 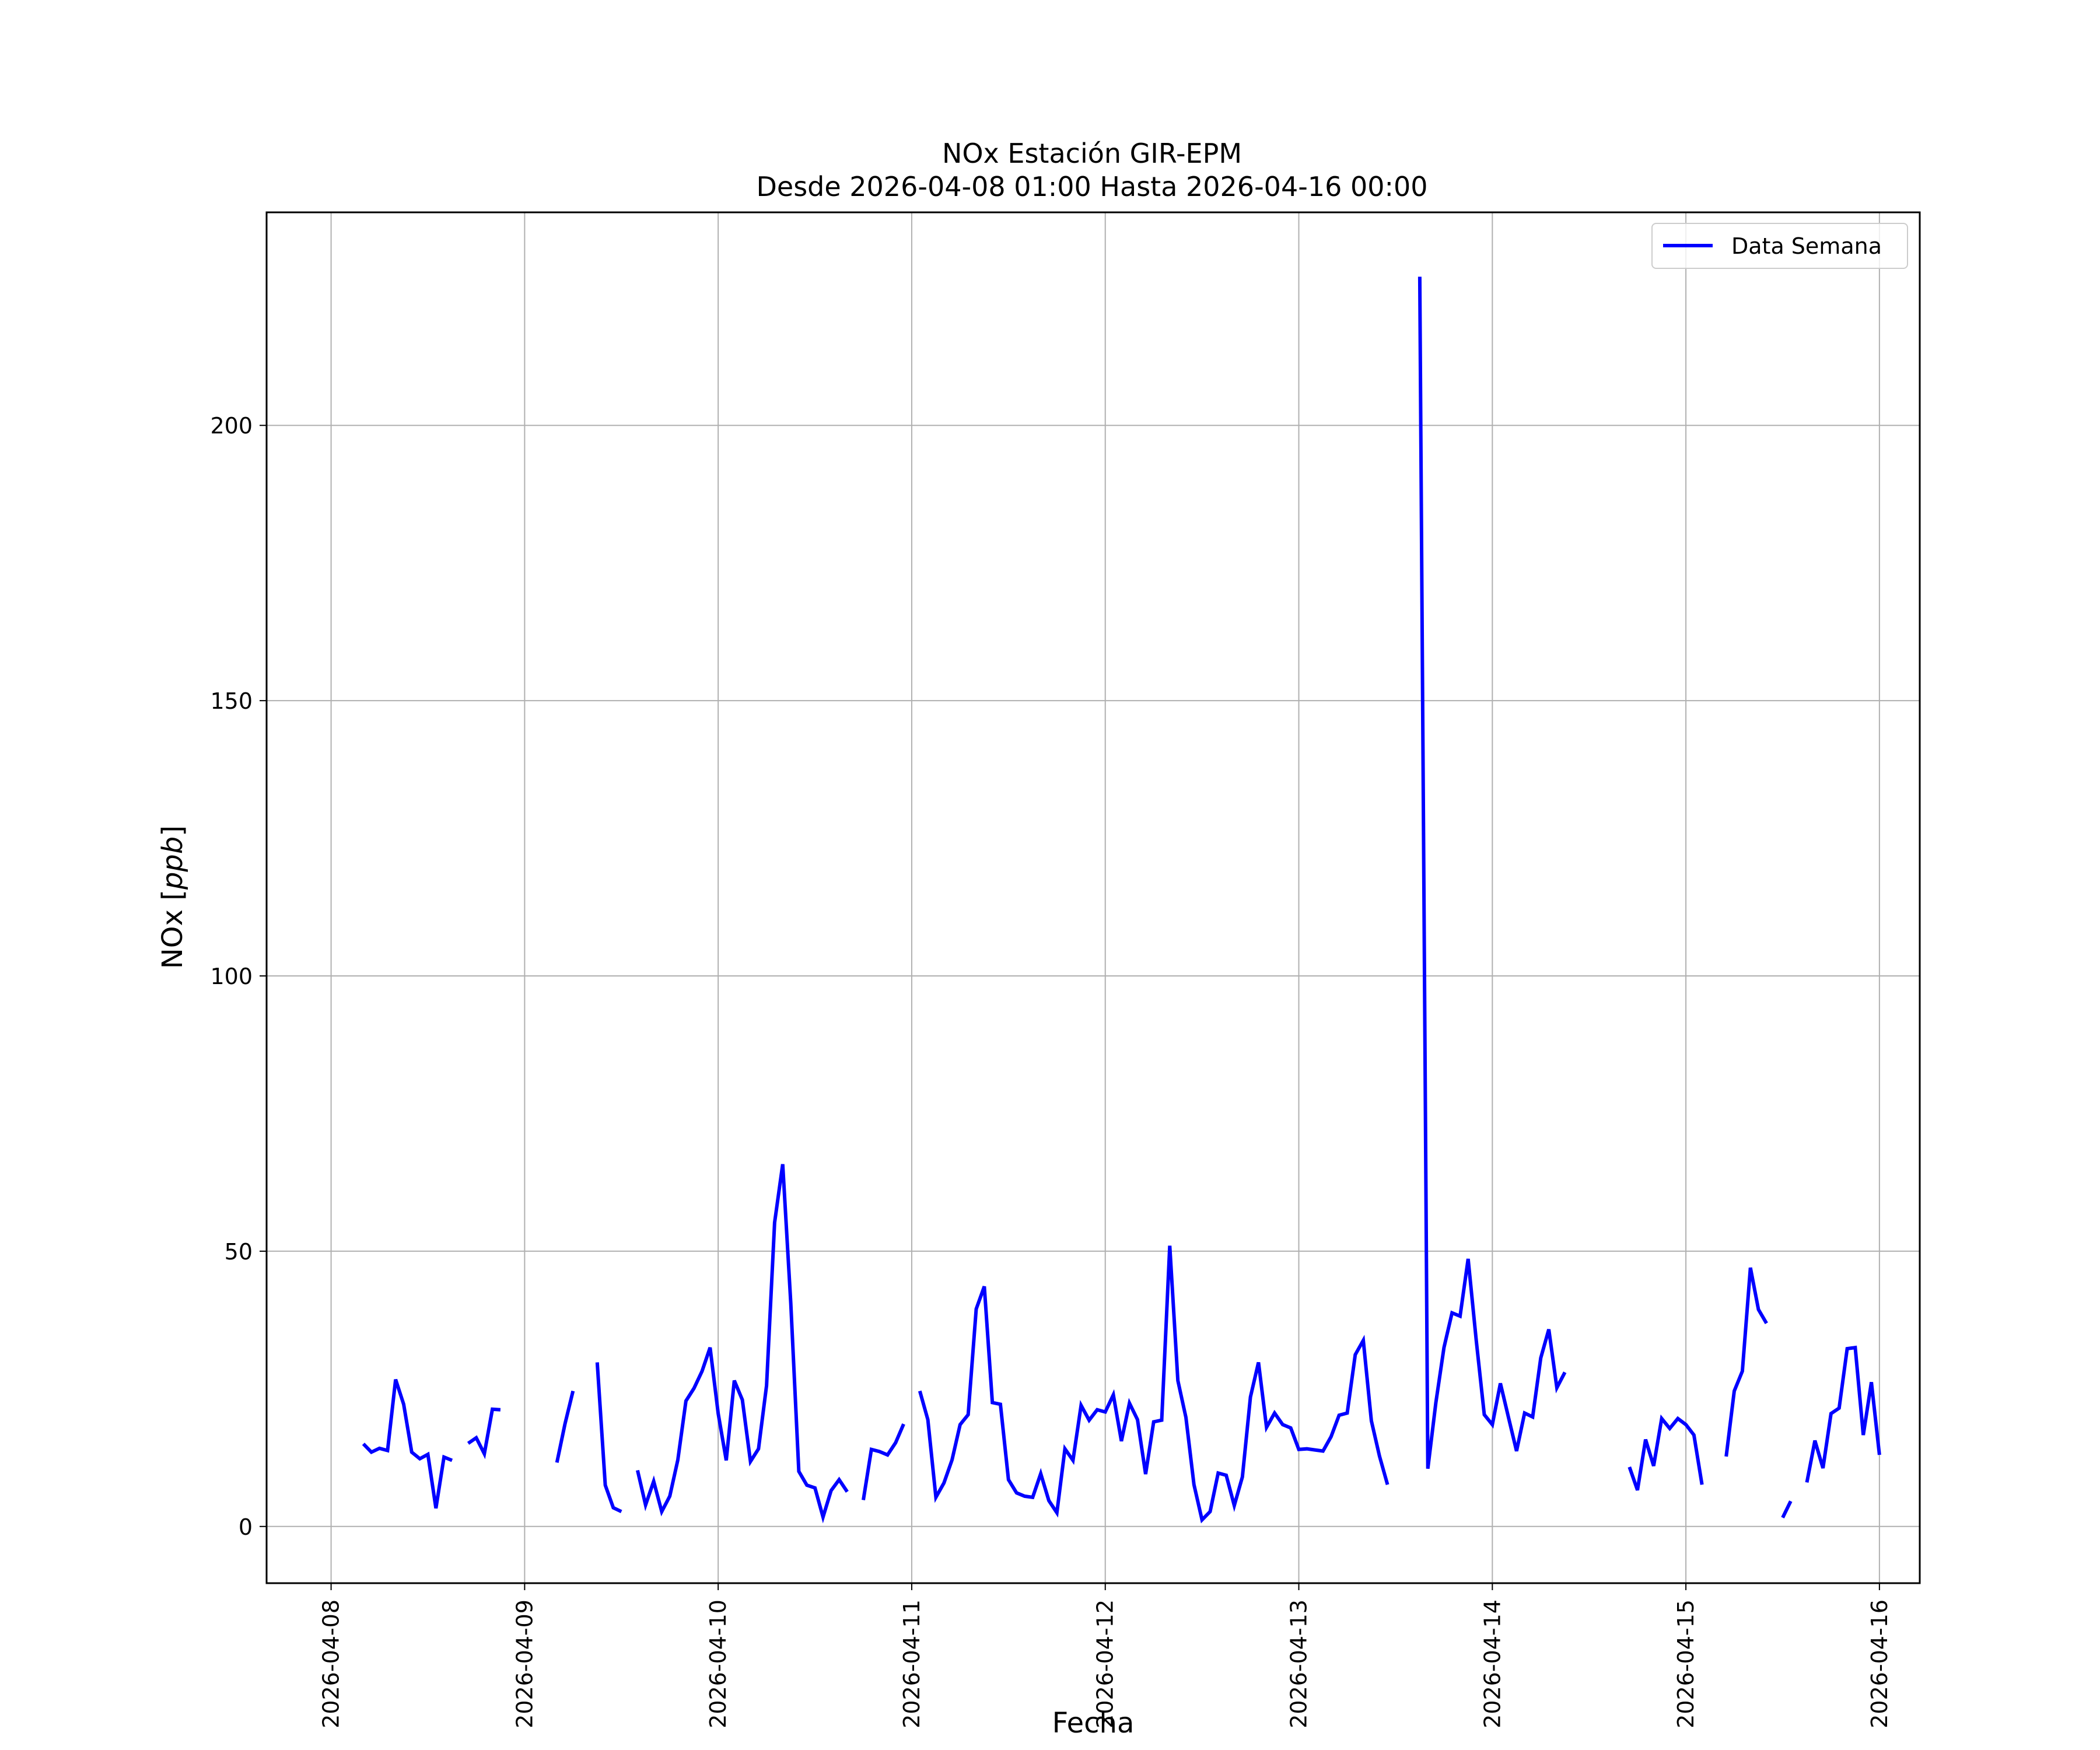 What do you see at coordinates (231, 426) in the screenshot?
I see `y-tick-label: 200` at bounding box center [231, 426].